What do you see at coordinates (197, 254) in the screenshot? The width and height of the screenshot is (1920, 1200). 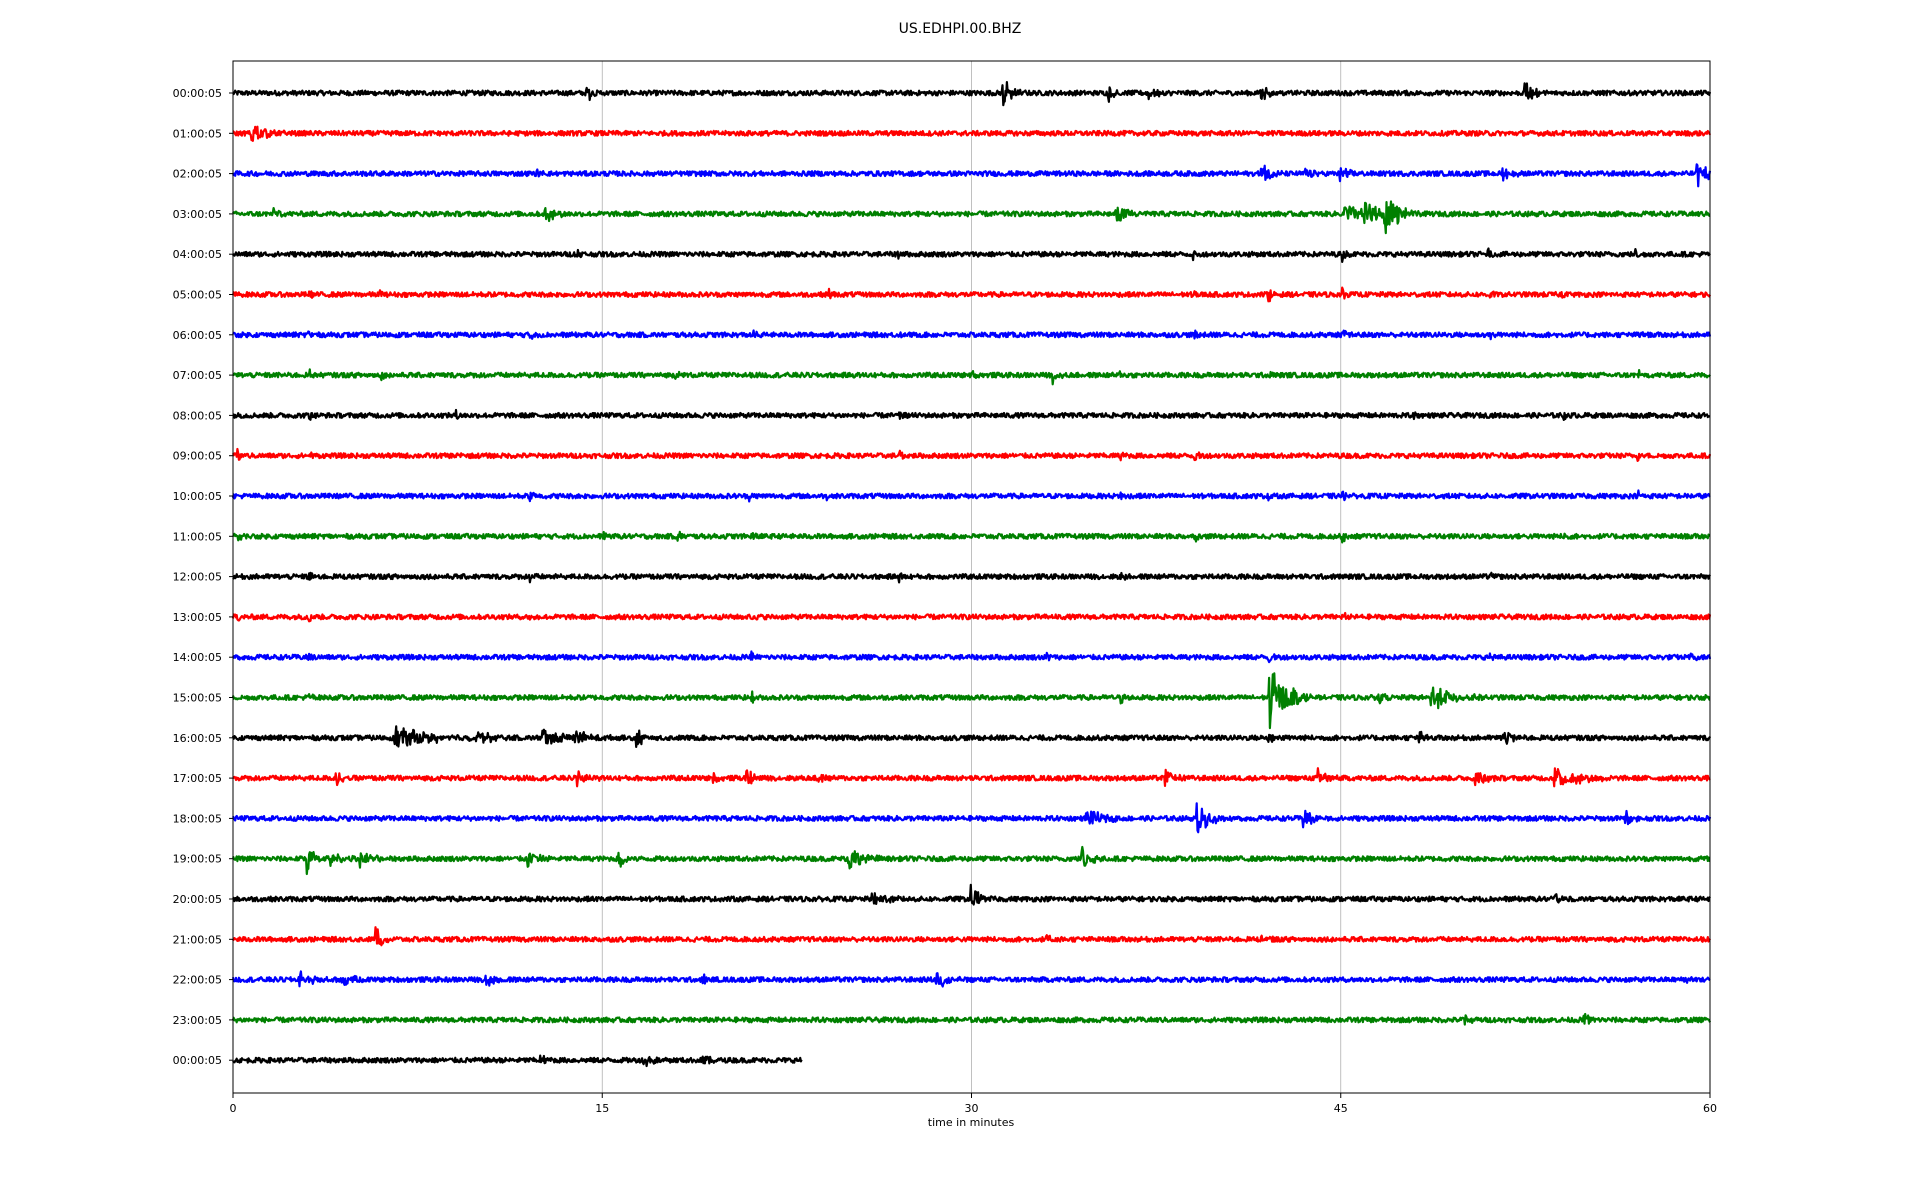 I see `trace-time-label: 04:00:05` at bounding box center [197, 254].